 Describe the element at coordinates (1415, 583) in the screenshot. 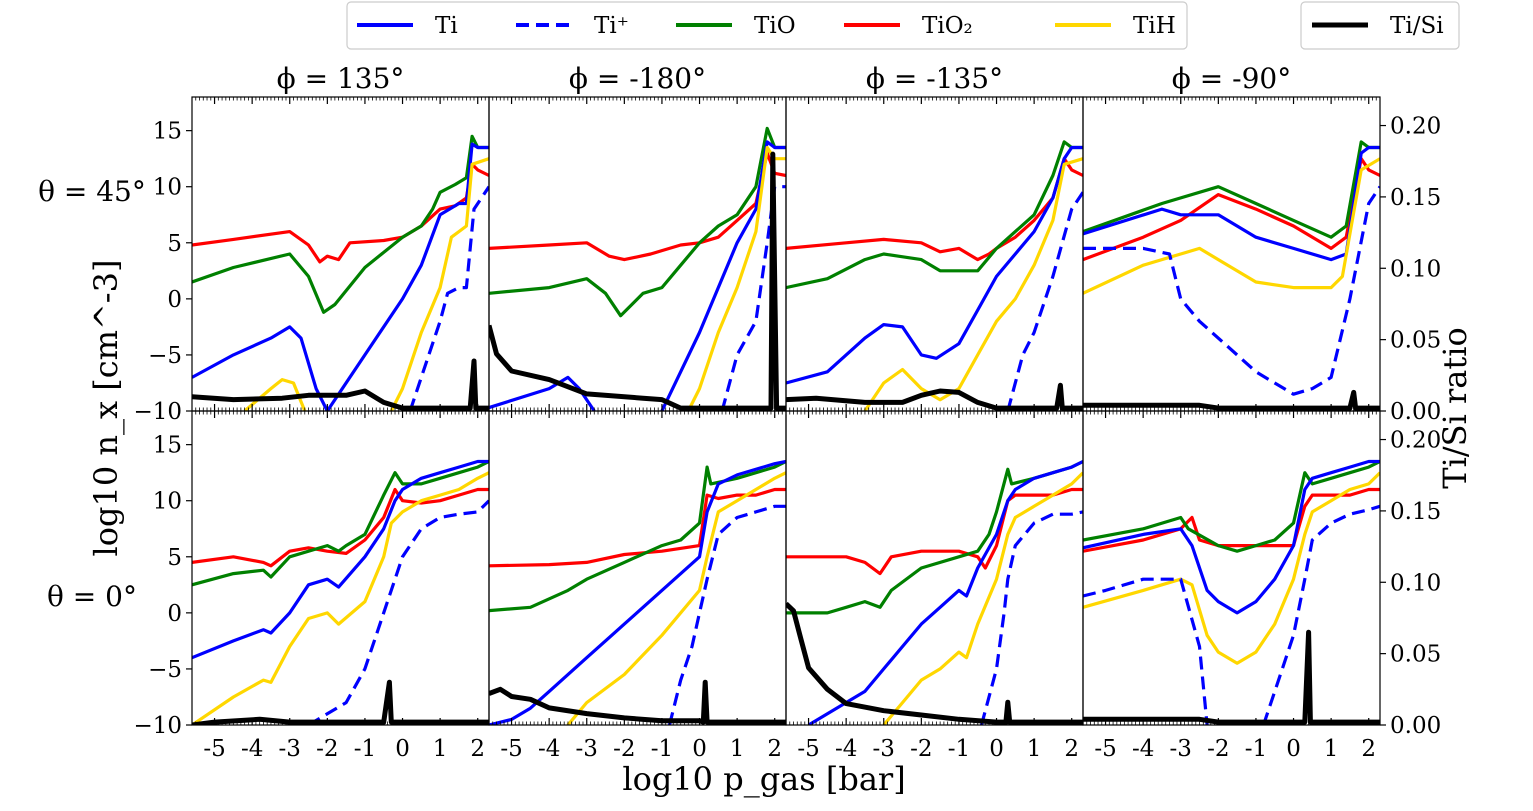

I see `y2-tick-label: 0.10` at that location.